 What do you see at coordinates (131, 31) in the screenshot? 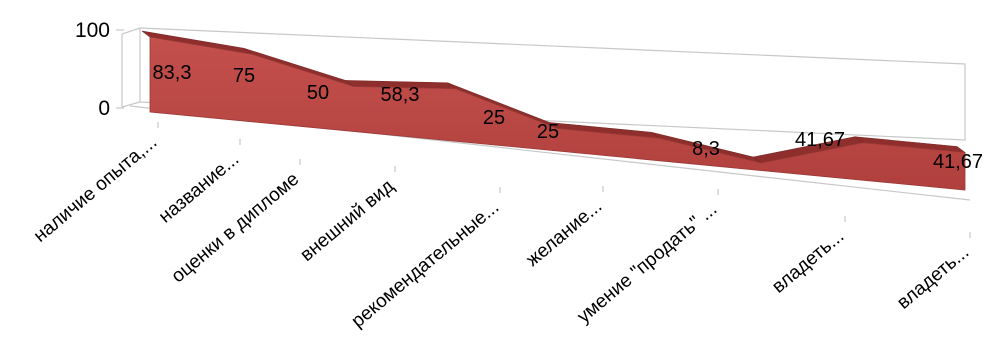
I see `side-wall-top` at bounding box center [131, 31].